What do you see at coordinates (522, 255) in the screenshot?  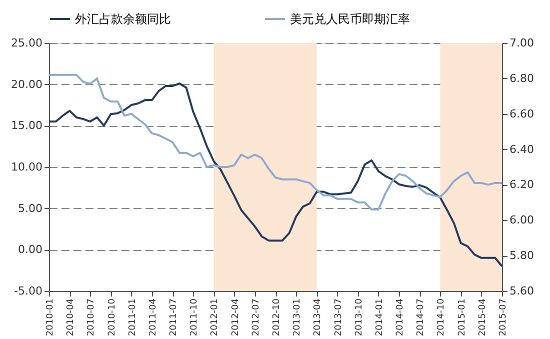 I see `y2-tick-label: 5.80` at bounding box center [522, 255].